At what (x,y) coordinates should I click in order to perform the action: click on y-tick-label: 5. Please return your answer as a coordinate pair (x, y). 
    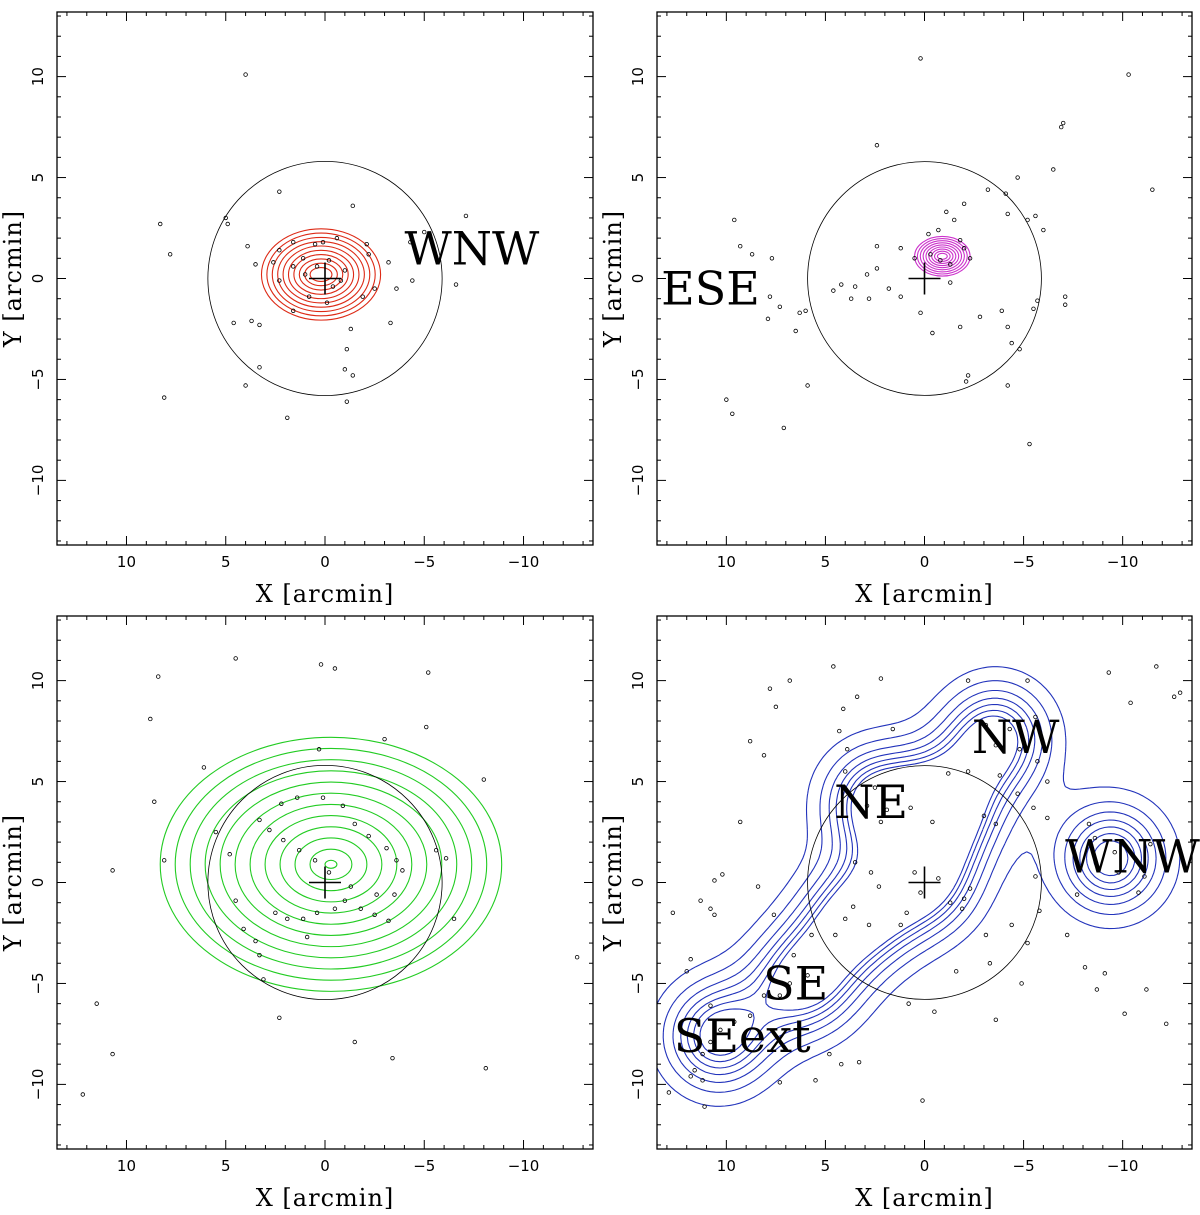
    Looking at the image, I should click on (38, 178).